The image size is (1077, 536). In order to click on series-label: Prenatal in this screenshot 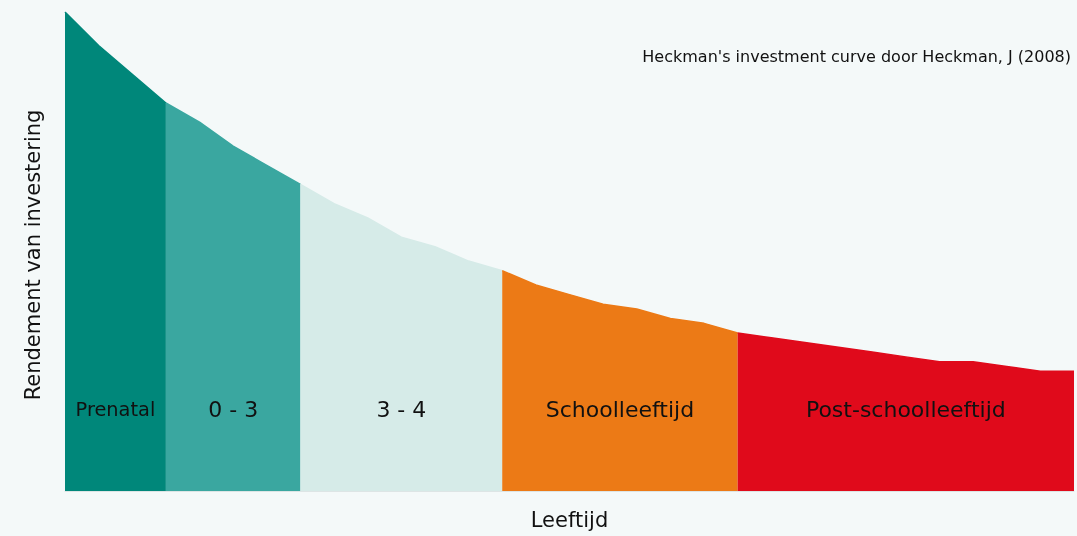, I will do `click(115, 409)`.